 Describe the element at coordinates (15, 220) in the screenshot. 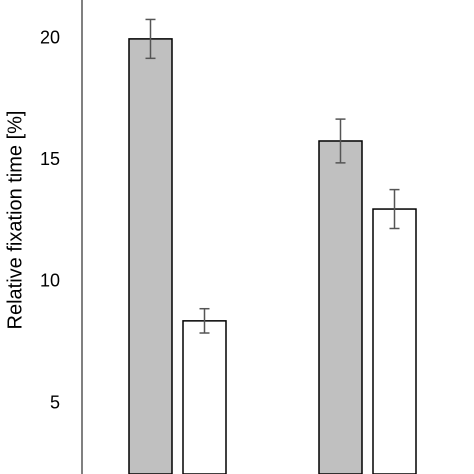

I see `y-axis-label: Relative fixation time [%]` at that location.